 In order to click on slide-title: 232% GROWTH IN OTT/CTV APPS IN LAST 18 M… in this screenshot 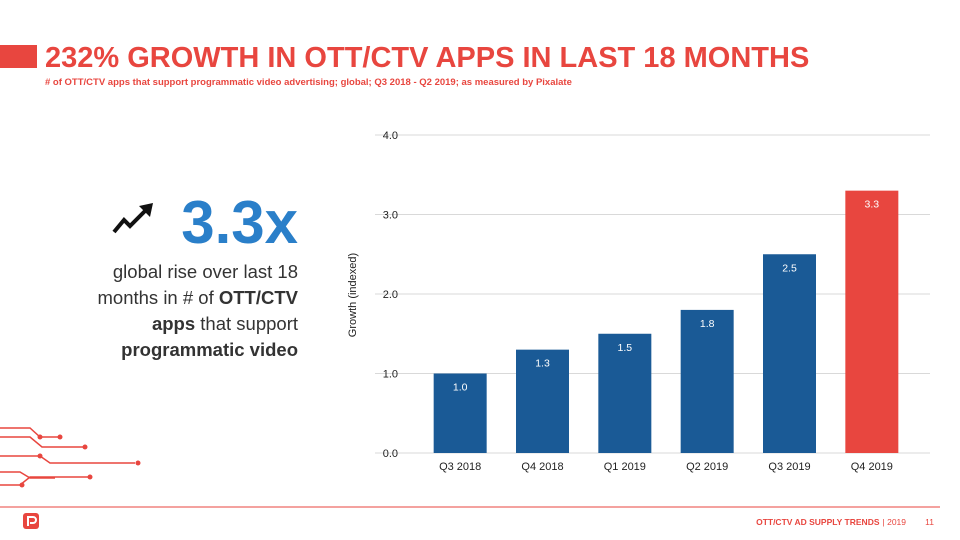, I will do `click(427, 58)`.